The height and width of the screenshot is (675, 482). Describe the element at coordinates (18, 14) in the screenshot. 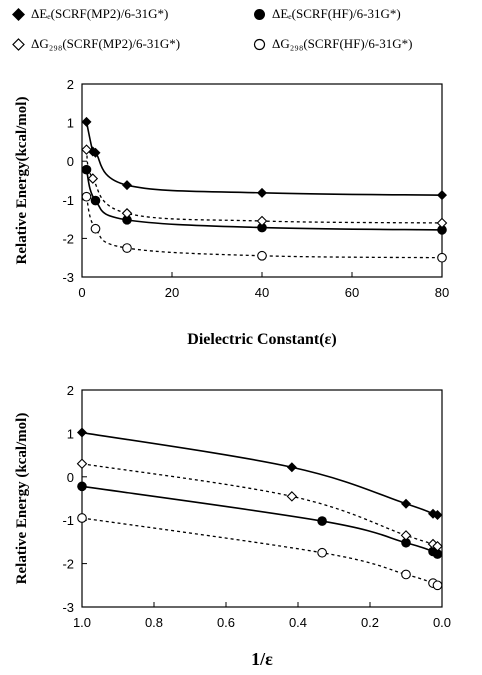

I see `filled-diamond-icon` at that location.